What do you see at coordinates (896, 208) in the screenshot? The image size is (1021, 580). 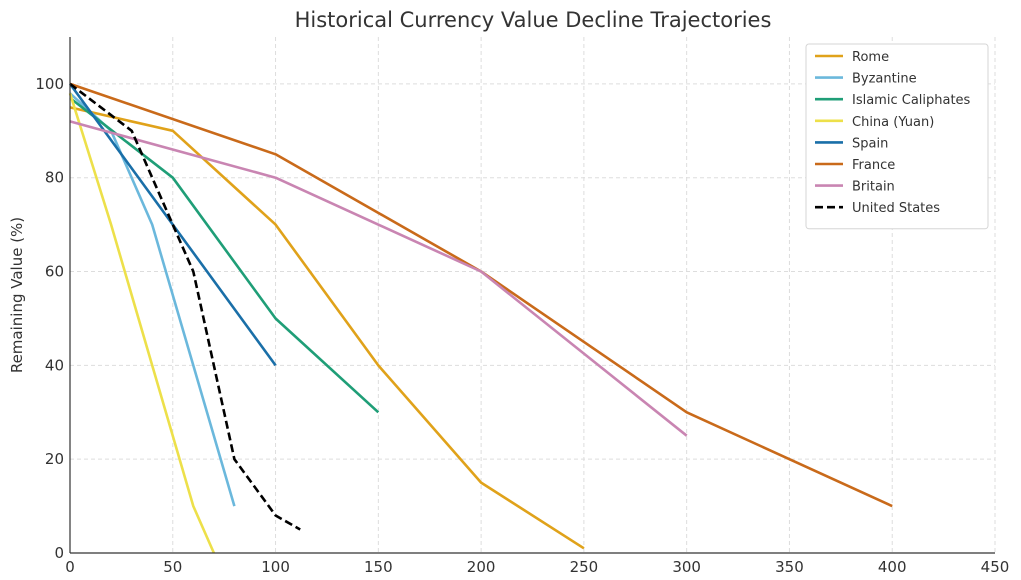 I see `legend-label: United States` at bounding box center [896, 208].